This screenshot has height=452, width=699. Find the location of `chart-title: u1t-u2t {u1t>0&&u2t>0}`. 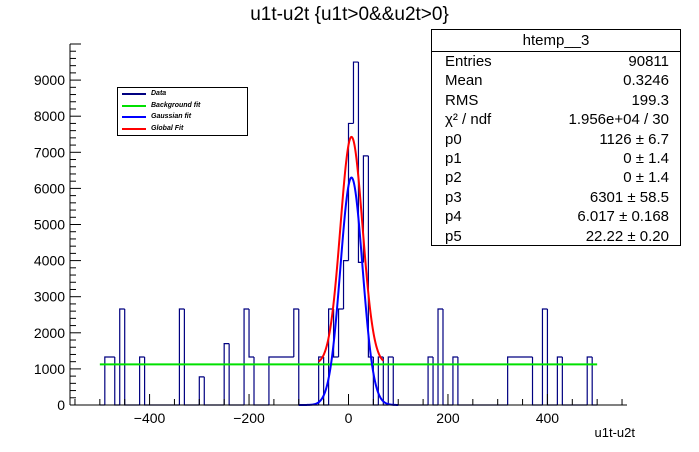

chart-title: u1t-u2t {u1t>0&&u2t>0} is located at coordinates (349, 14).